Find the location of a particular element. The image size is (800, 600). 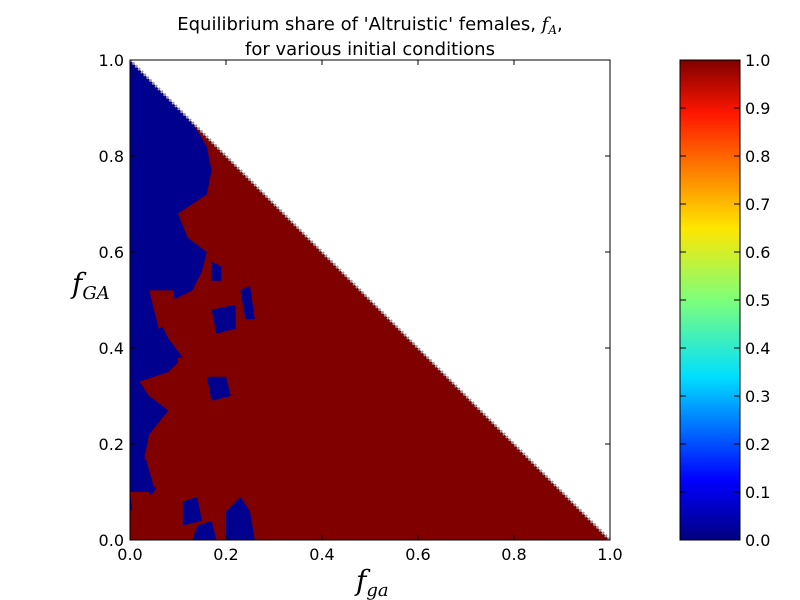

y-tick-label: 0.6 is located at coordinates (111, 252).